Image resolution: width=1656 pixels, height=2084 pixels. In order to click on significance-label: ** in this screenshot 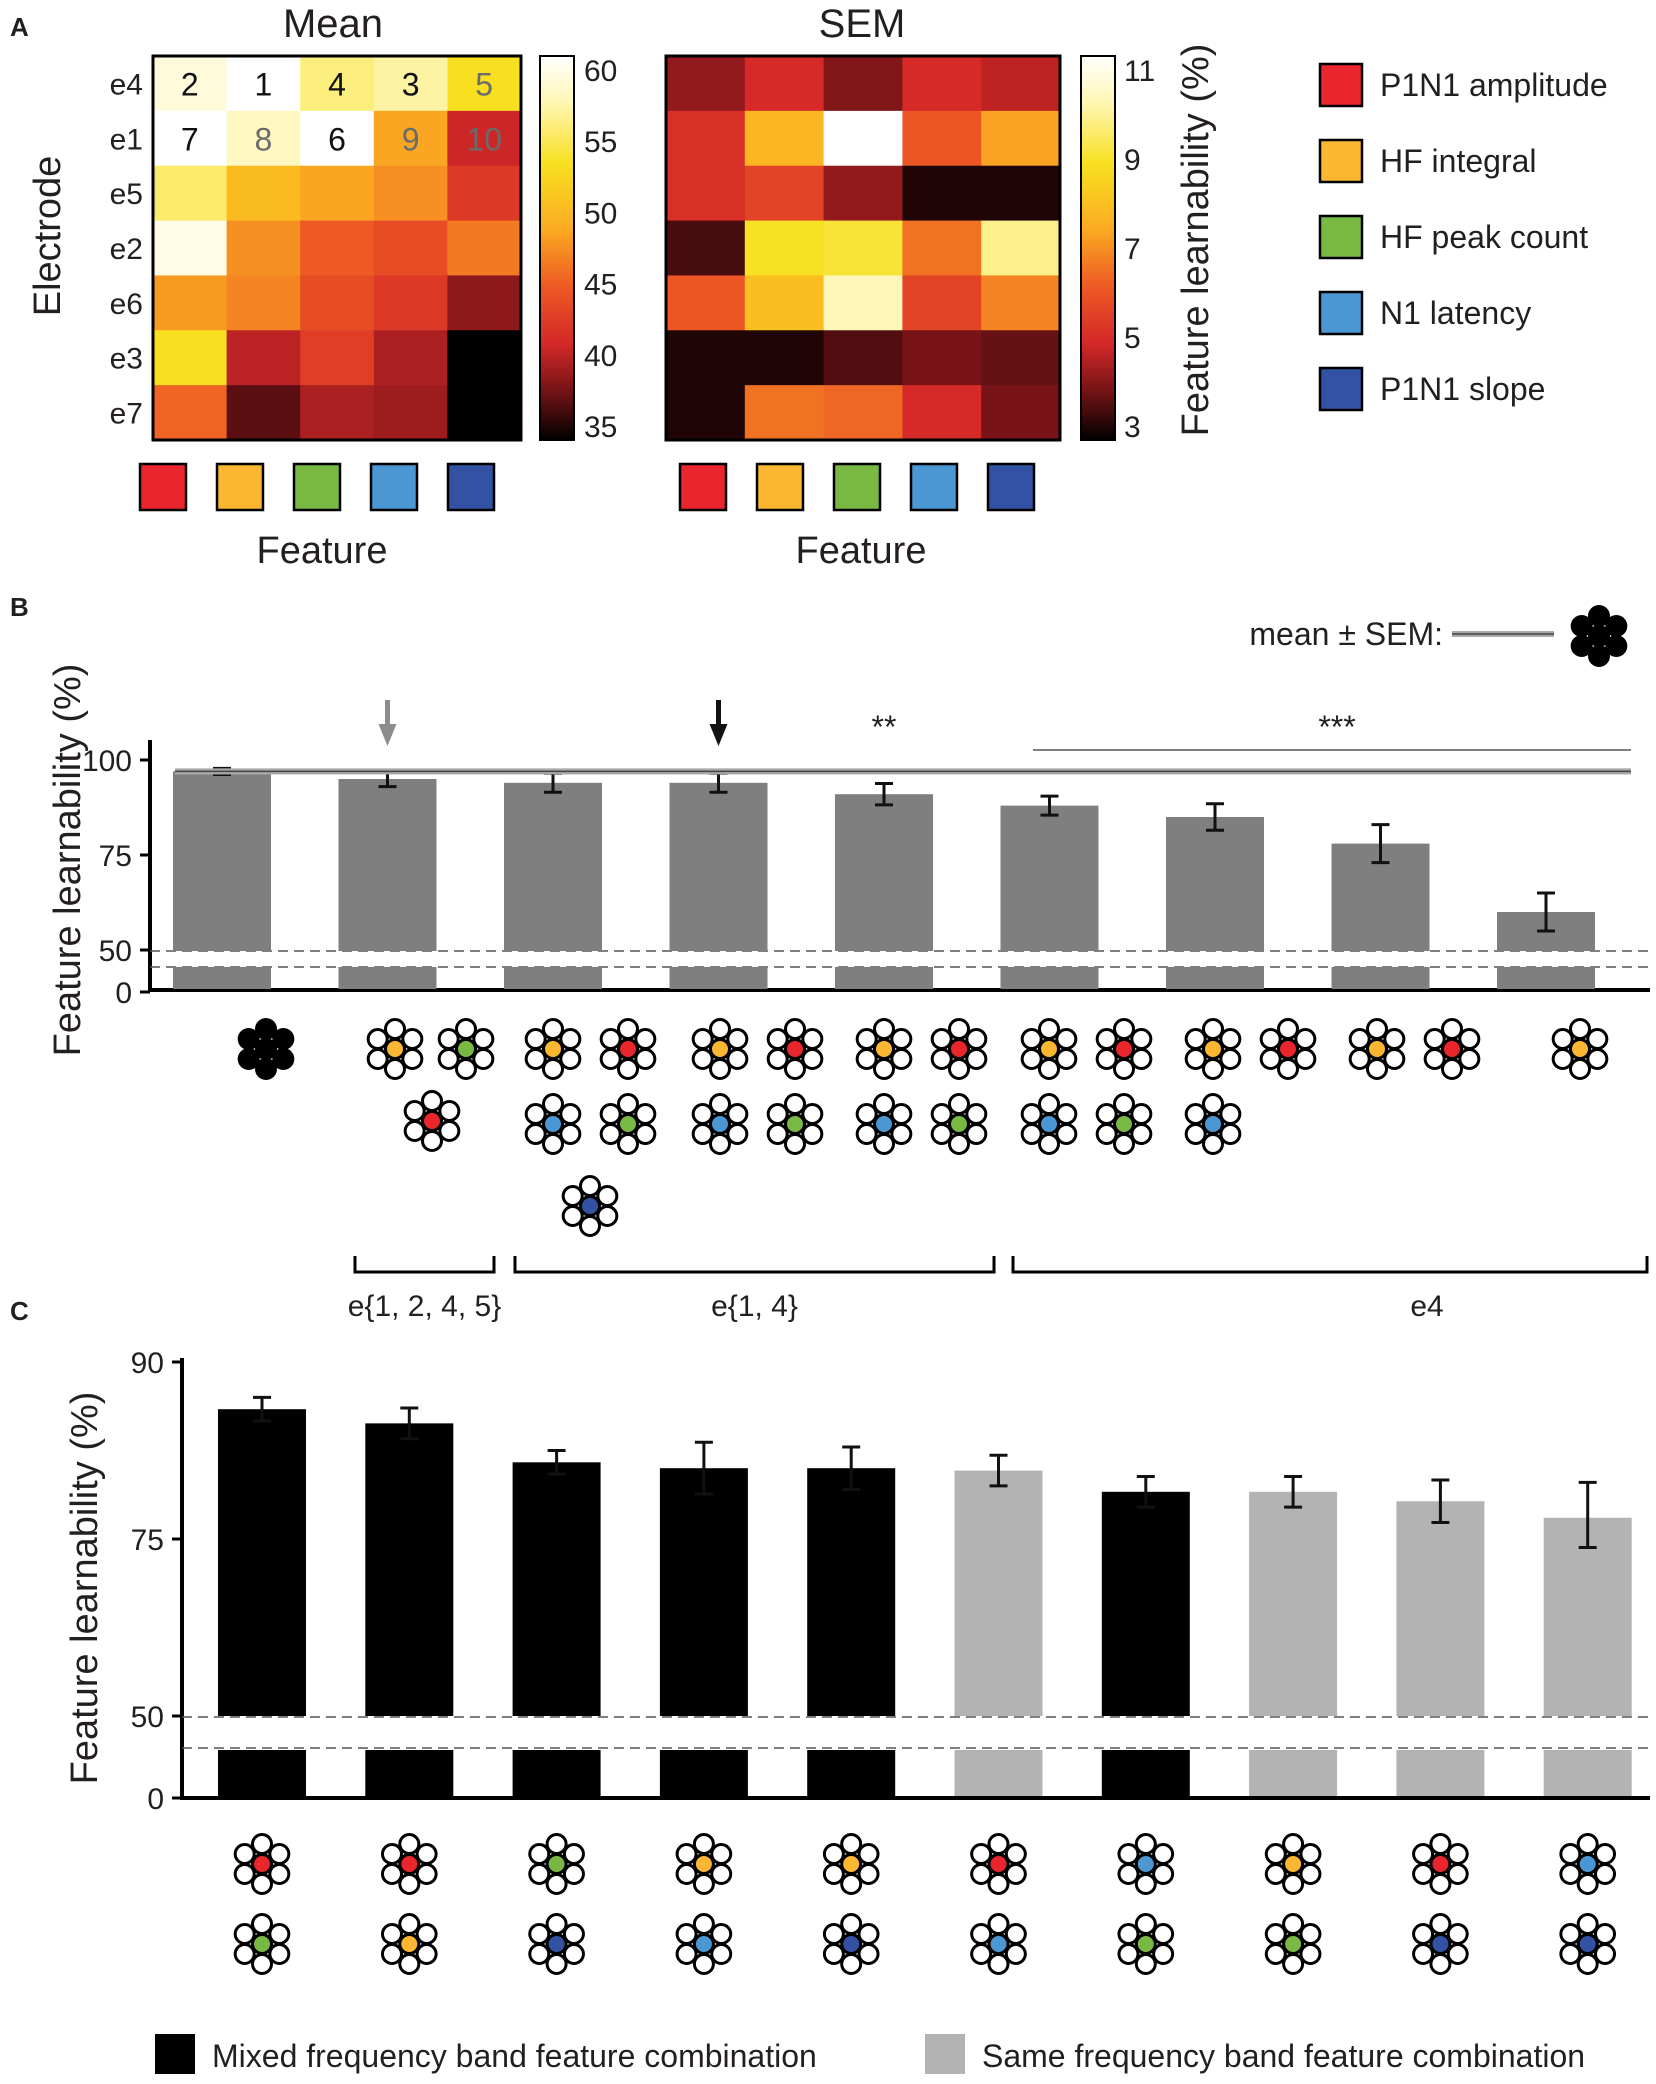, I will do `click(884, 727)`.